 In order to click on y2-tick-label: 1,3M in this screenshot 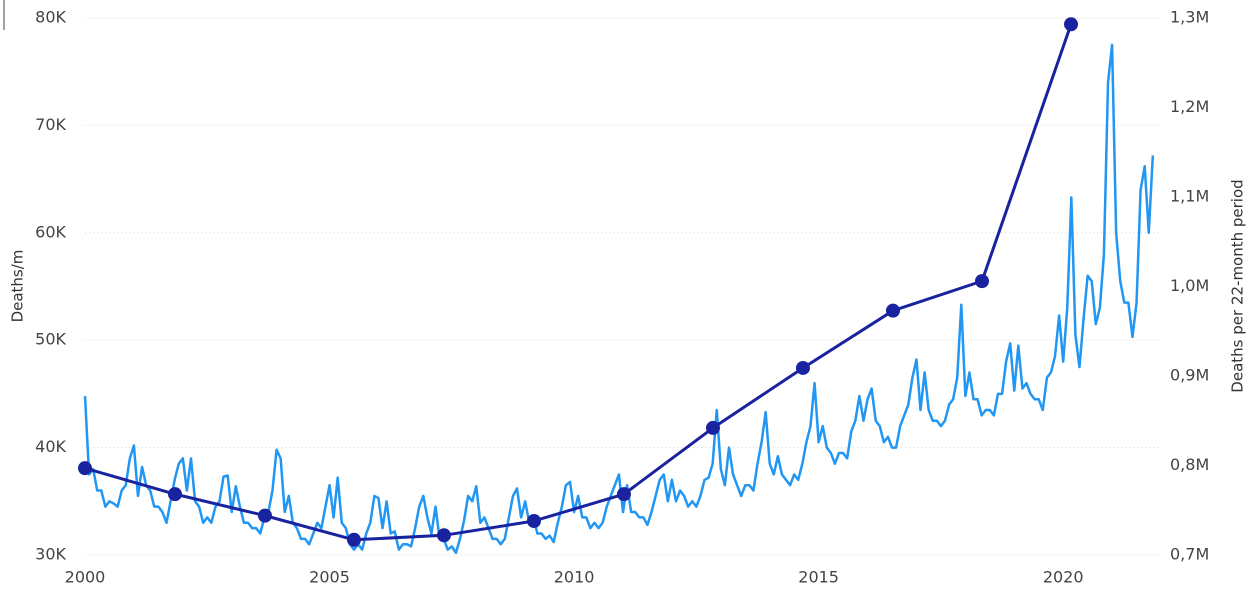, I will do `click(1189, 17)`.